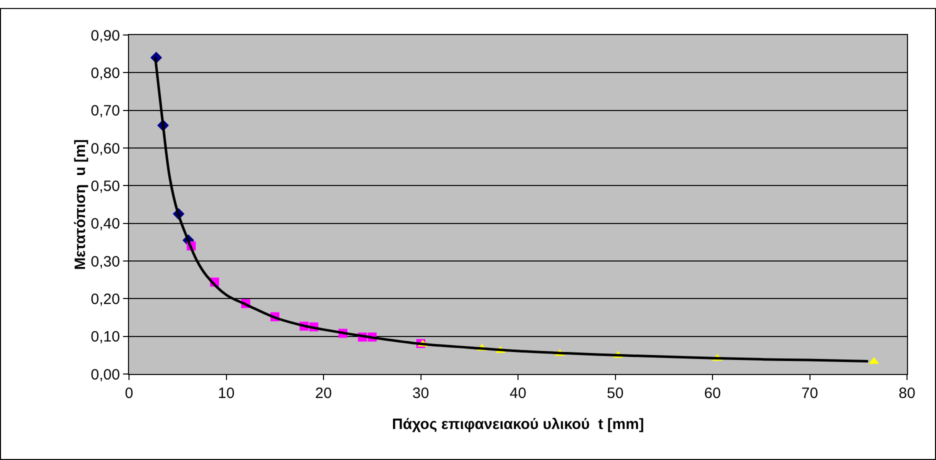 This screenshot has height=460, width=936. What do you see at coordinates (105, 73) in the screenshot?
I see `y-tick-label: 0,80` at bounding box center [105, 73].